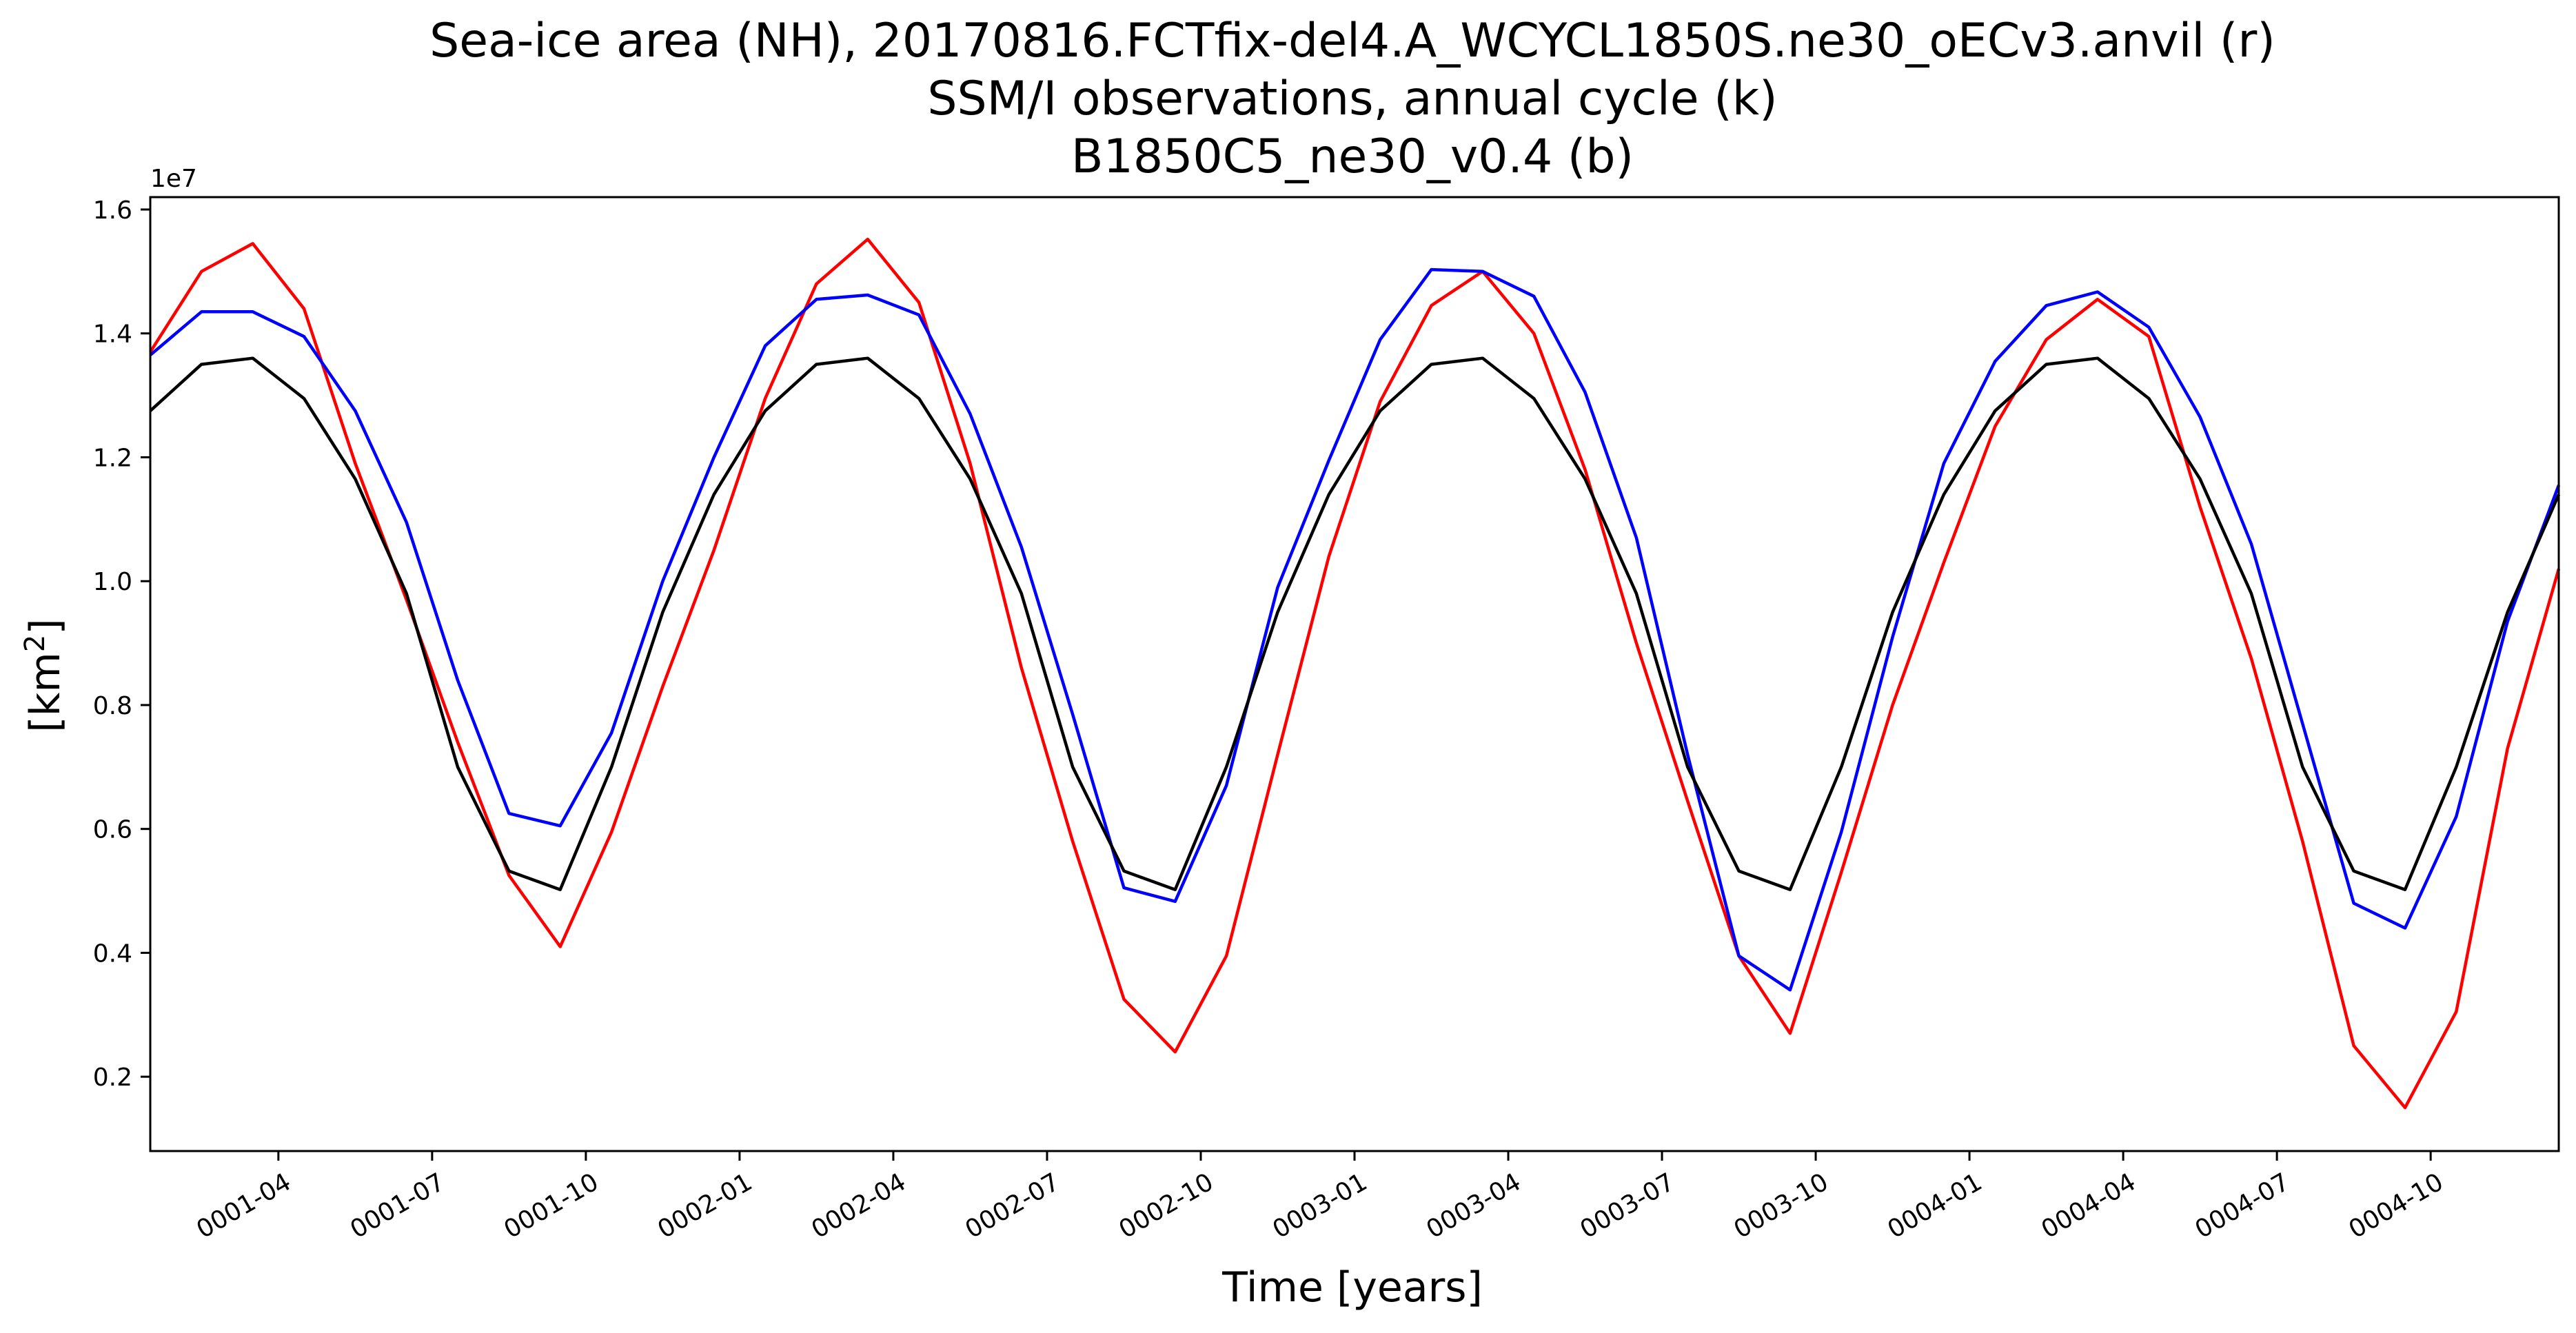  Describe the element at coordinates (112, 953) in the screenshot. I see `y-tick-label: 0.4` at that location.